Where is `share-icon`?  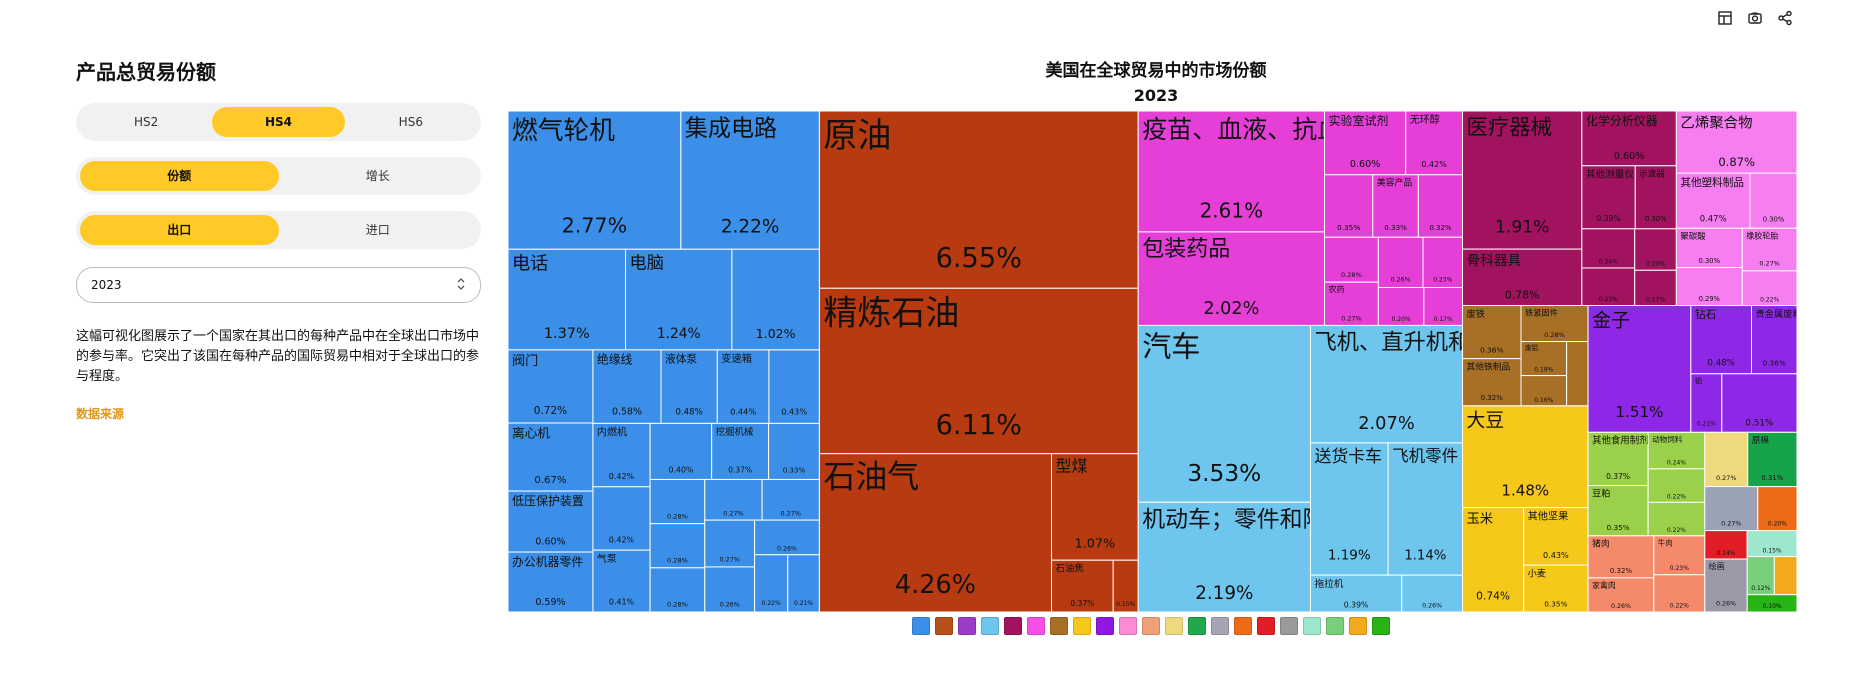 share-icon is located at coordinates (1785, 18).